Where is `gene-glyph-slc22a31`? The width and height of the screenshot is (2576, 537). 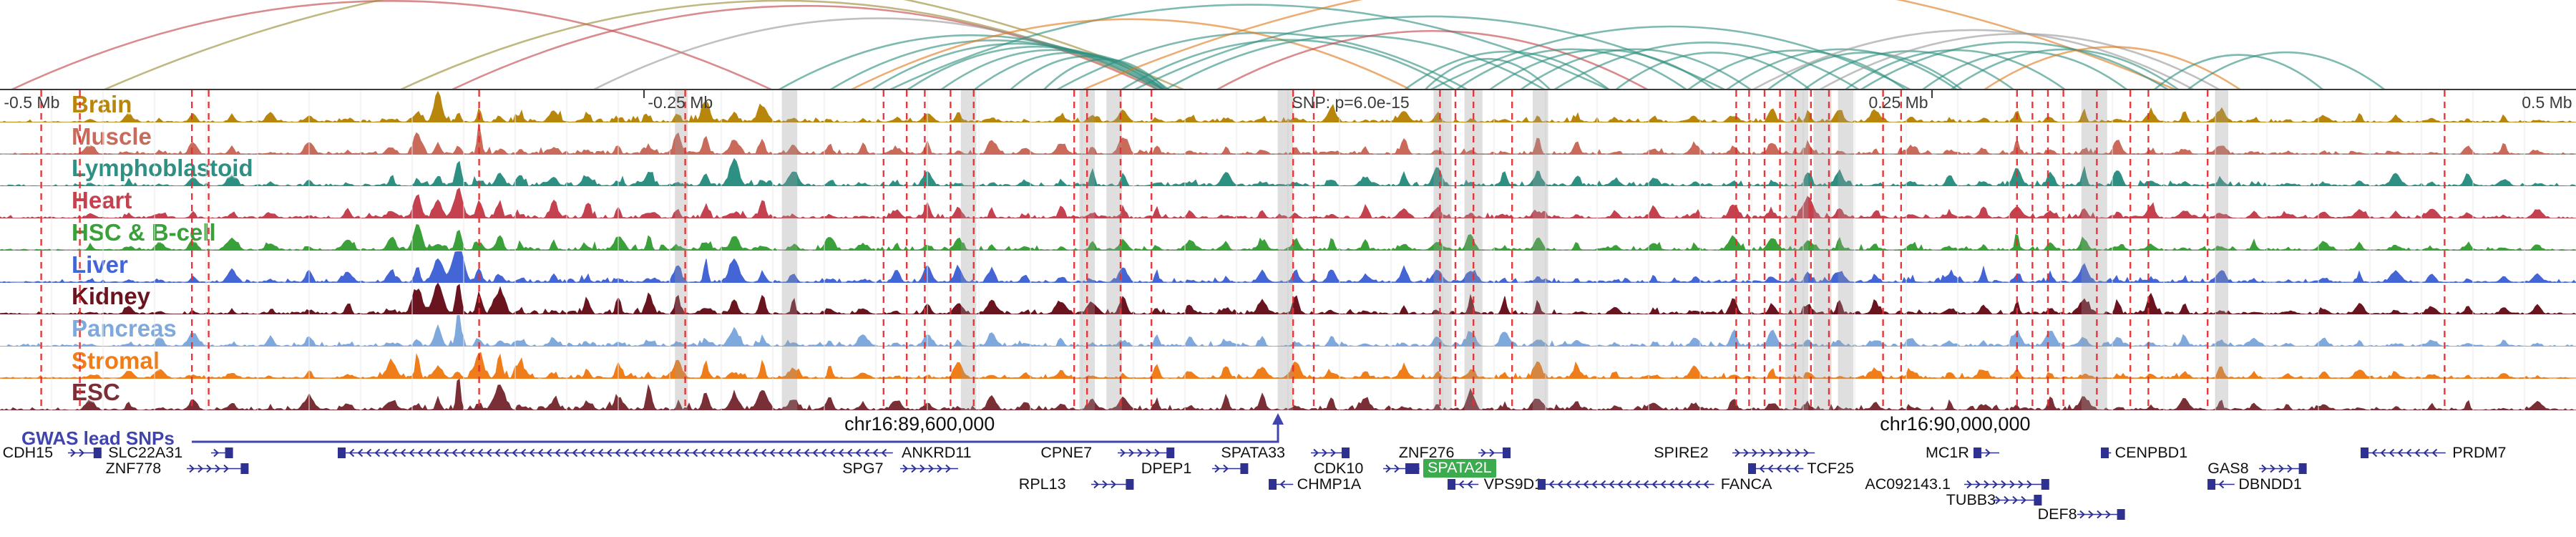 gene-glyph-slc22a31 is located at coordinates (222, 453).